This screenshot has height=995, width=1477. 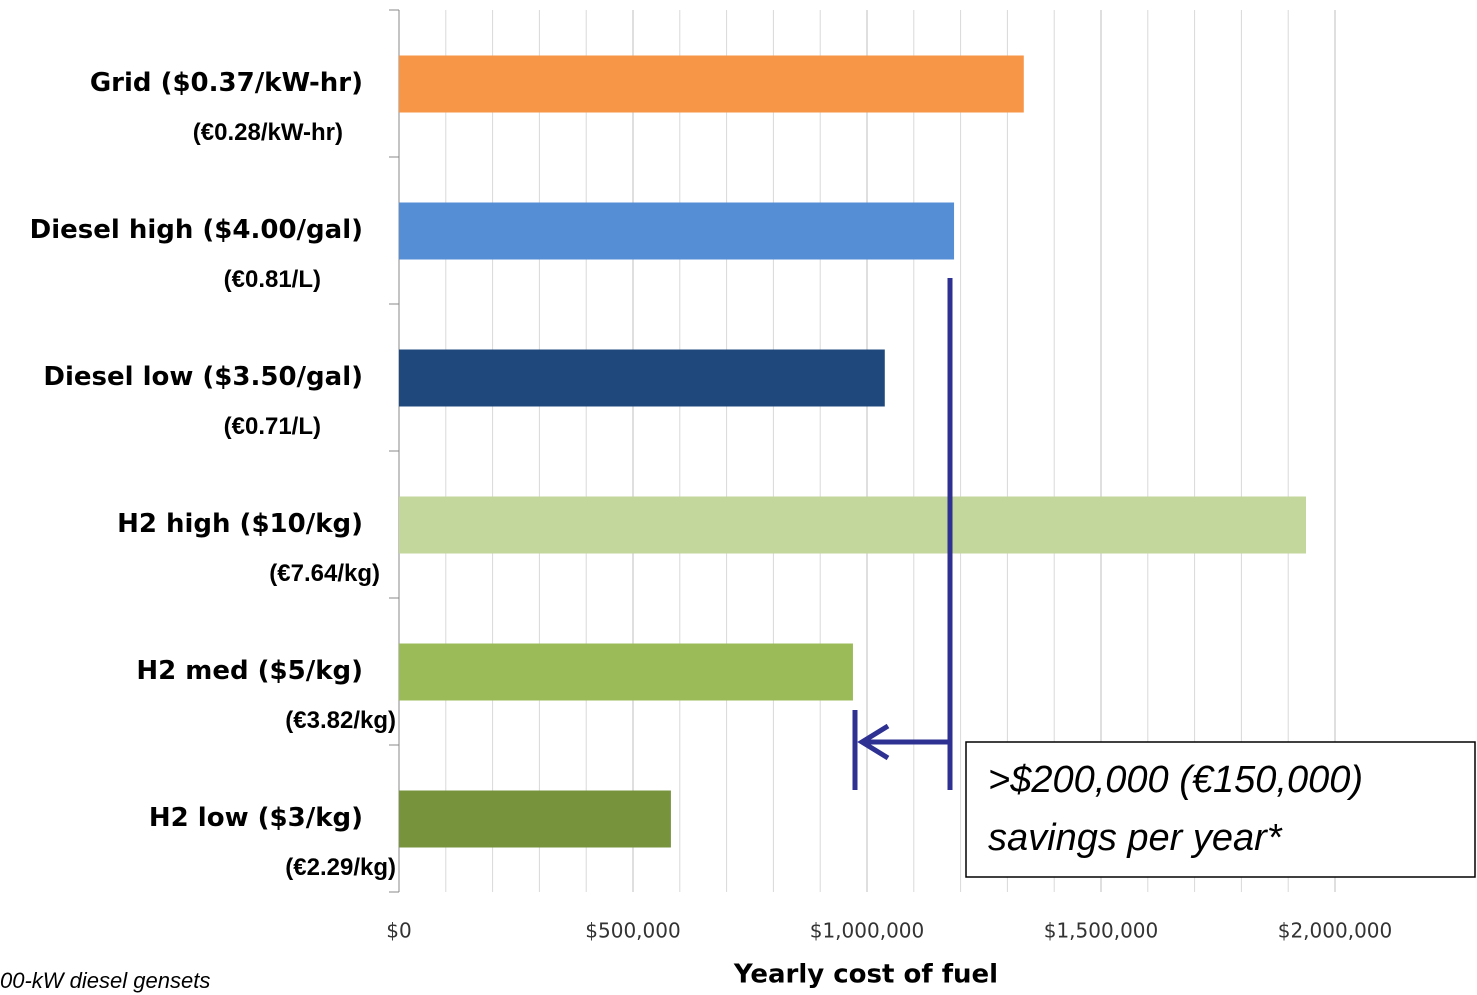 I want to click on category-label: Diesel low ($3.50/gal), so click(x=203, y=377).